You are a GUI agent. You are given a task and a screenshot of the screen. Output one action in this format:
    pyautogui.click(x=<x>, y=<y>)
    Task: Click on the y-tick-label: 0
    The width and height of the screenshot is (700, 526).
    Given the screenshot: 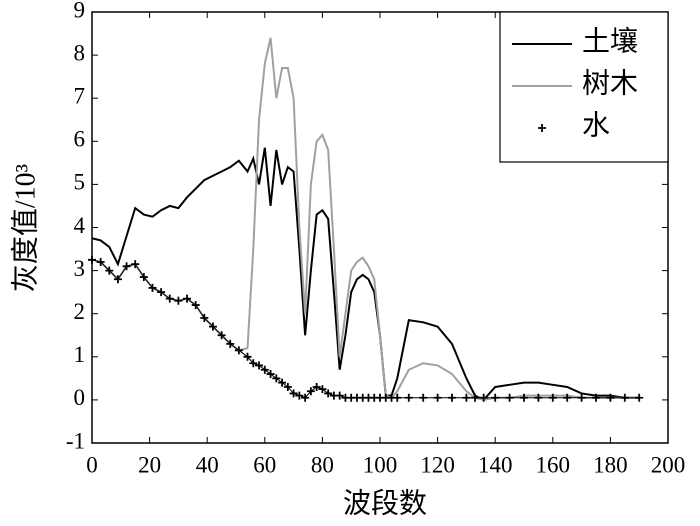 What is the action you would take?
    pyautogui.click(x=80, y=397)
    